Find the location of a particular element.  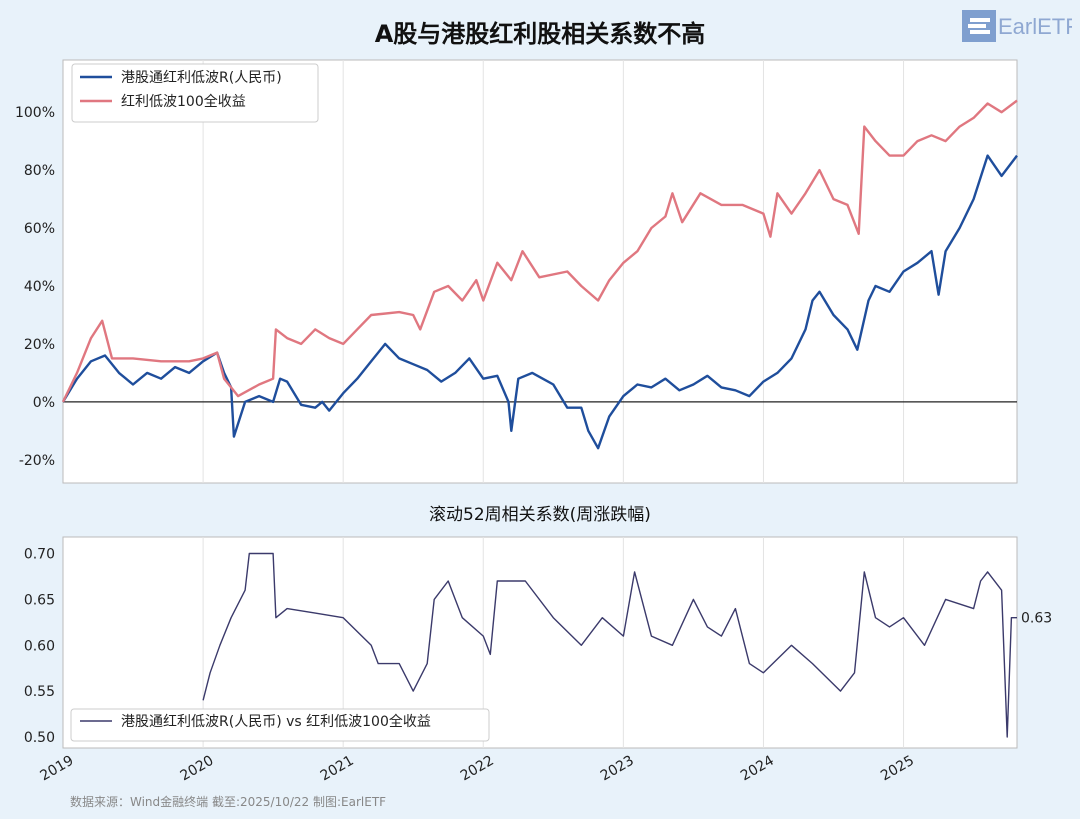

x-tick-label: 2019 is located at coordinates (57, 769).